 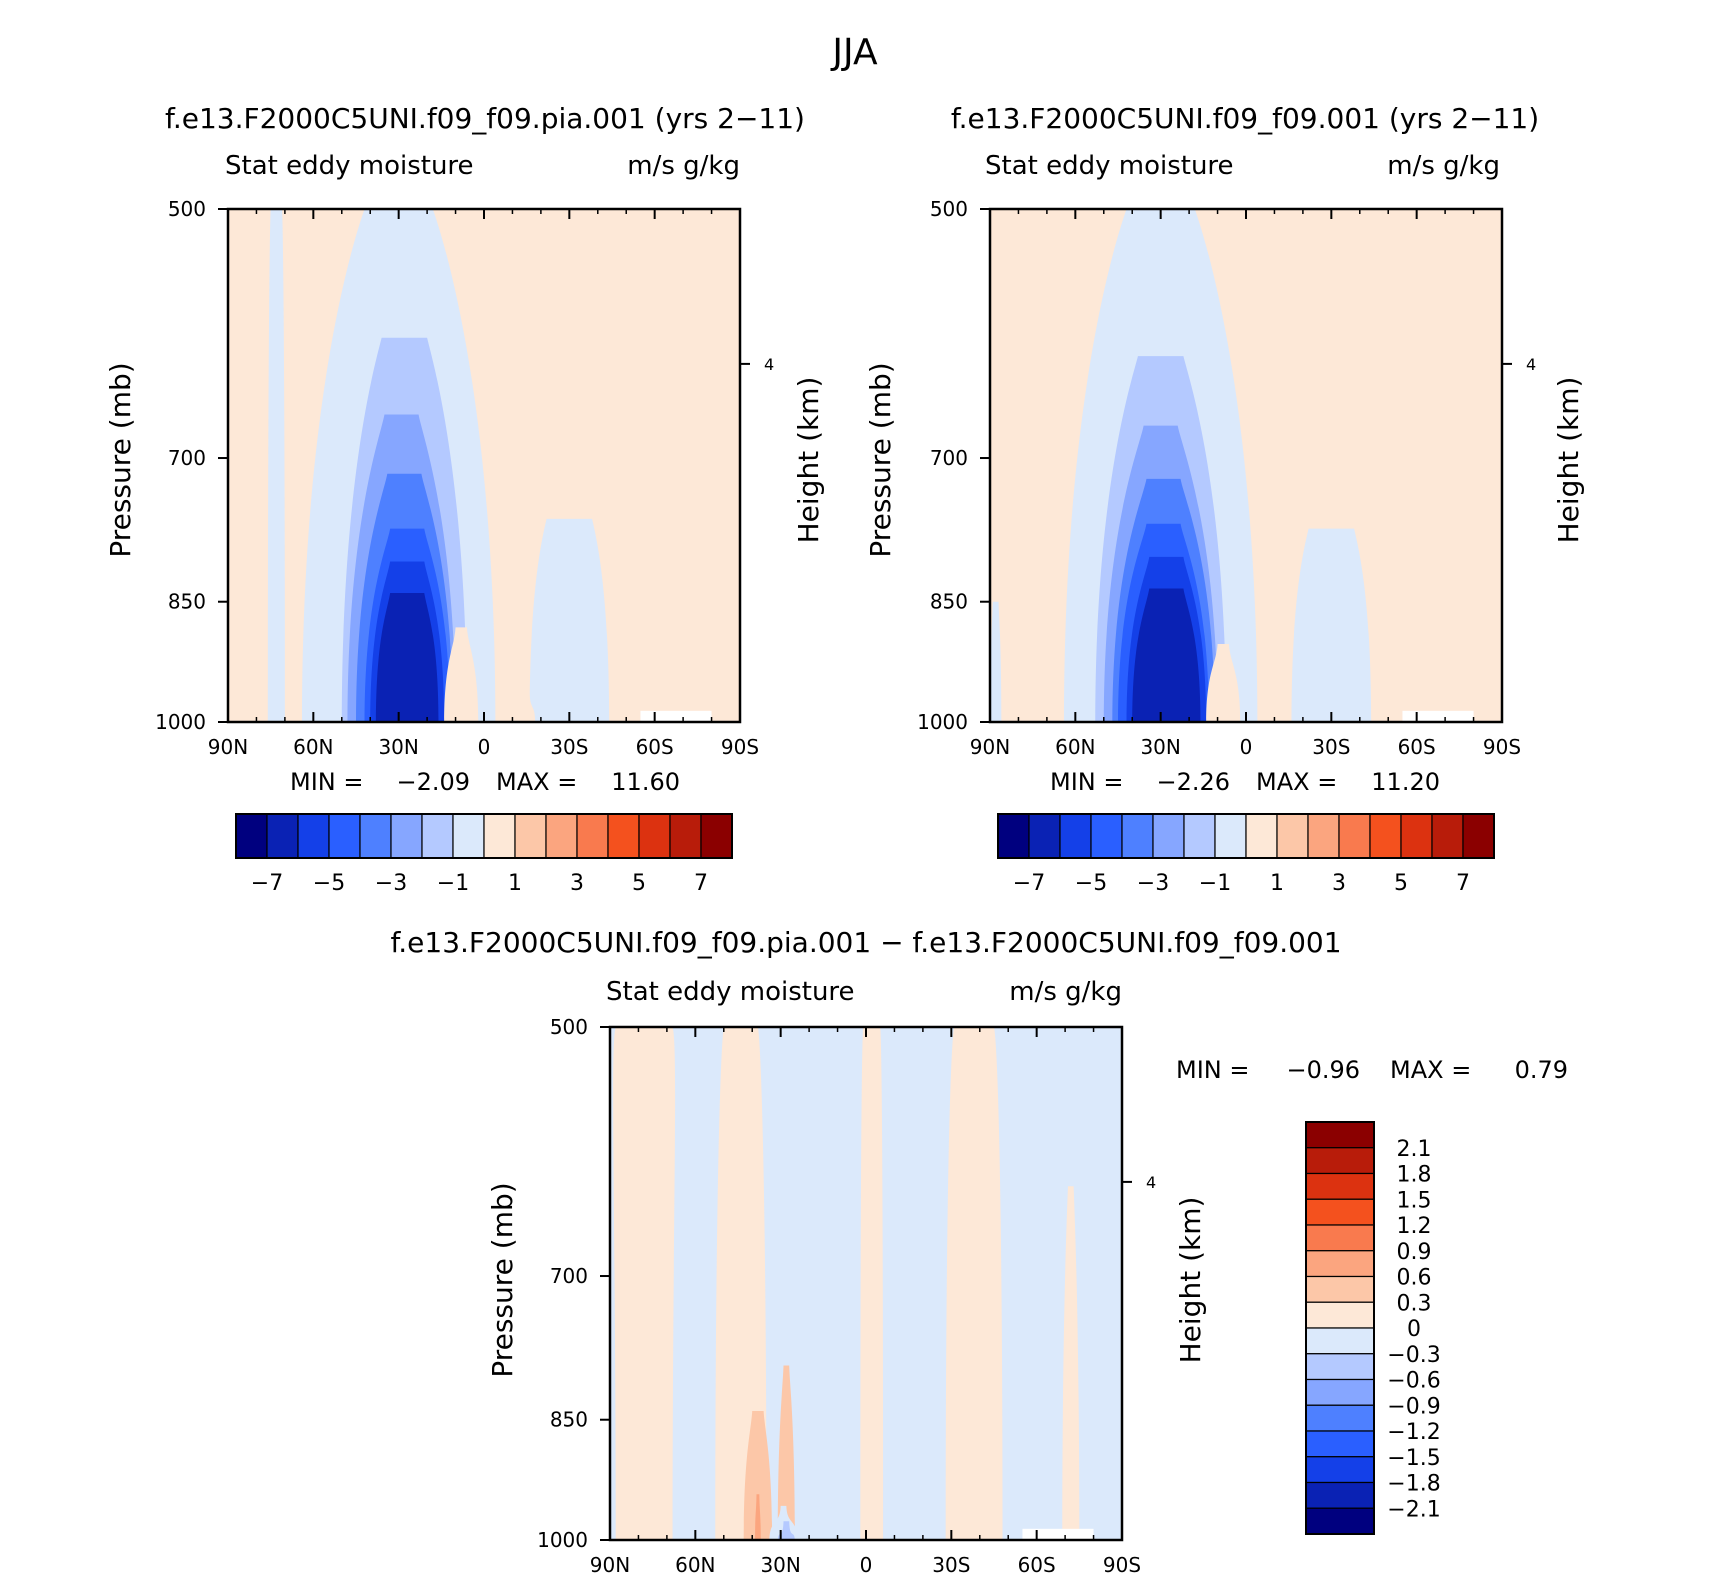 What do you see at coordinates (1541, 1070) in the screenshot?
I see `panel-3-max-value: 0.79` at bounding box center [1541, 1070].